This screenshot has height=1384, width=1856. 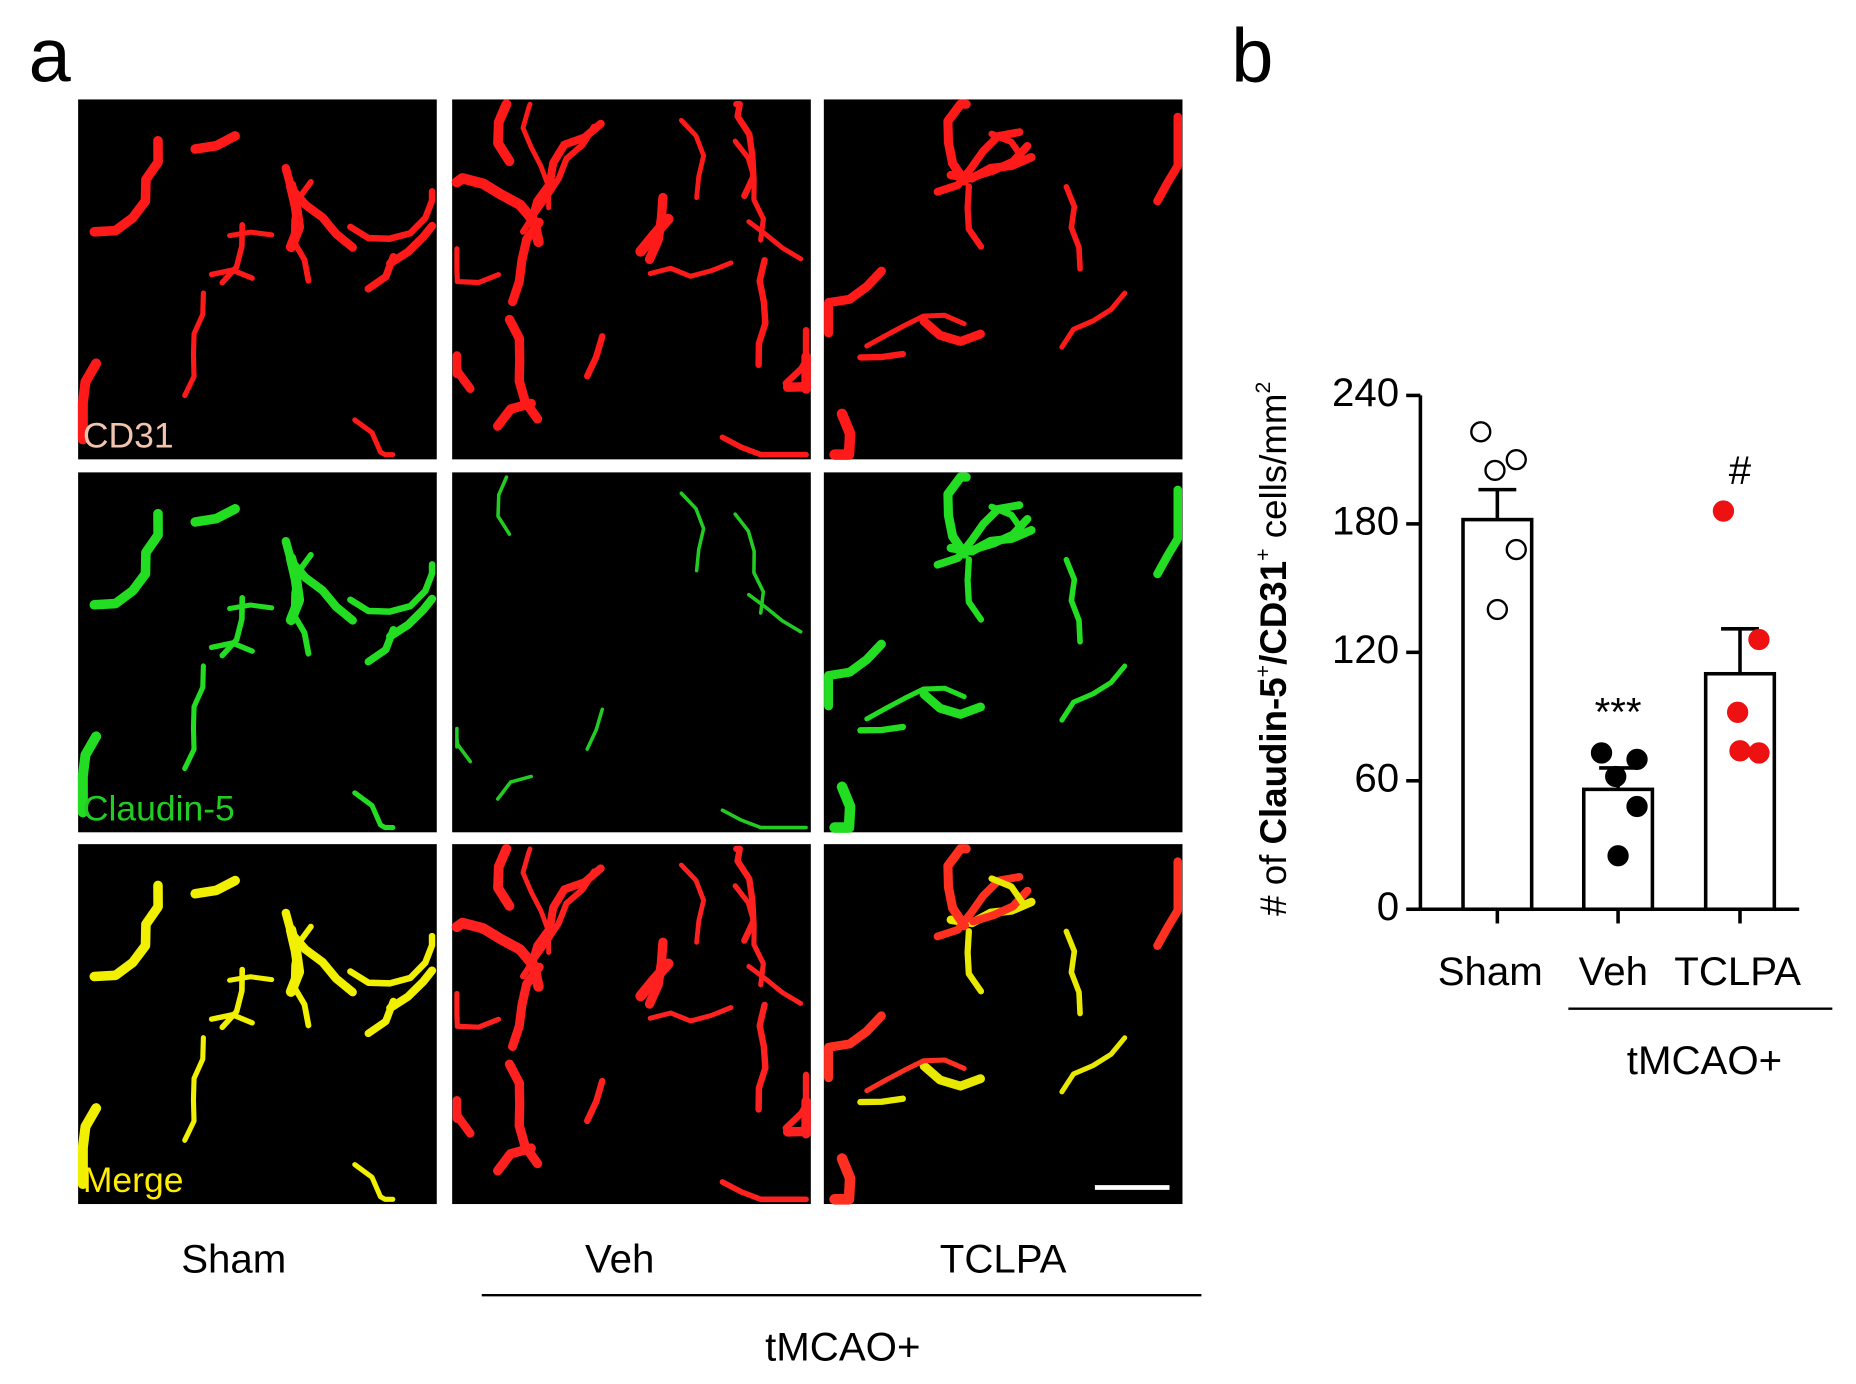 What do you see at coordinates (1388, 906) in the screenshot?
I see `y-tick-label: 0` at bounding box center [1388, 906].